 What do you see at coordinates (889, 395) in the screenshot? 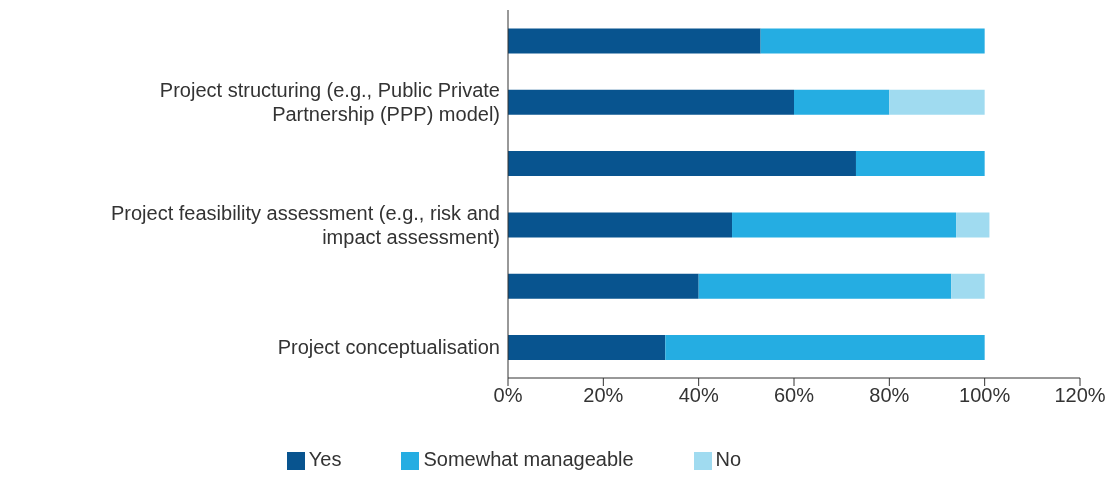
I see `x-tick-label: 80%` at bounding box center [889, 395].